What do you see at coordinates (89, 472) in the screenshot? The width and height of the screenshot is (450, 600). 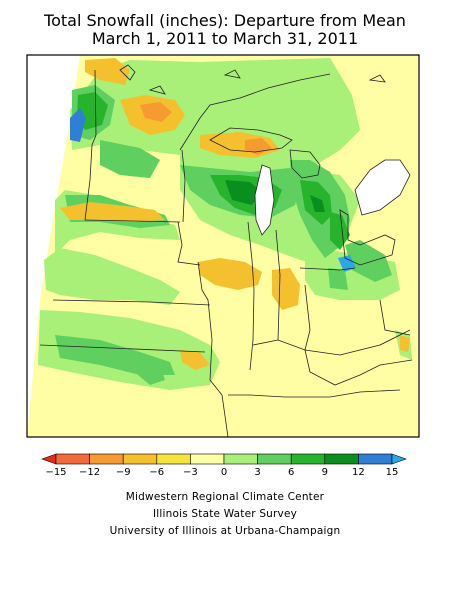 I see `legend-tick-label: −12` at bounding box center [89, 472].